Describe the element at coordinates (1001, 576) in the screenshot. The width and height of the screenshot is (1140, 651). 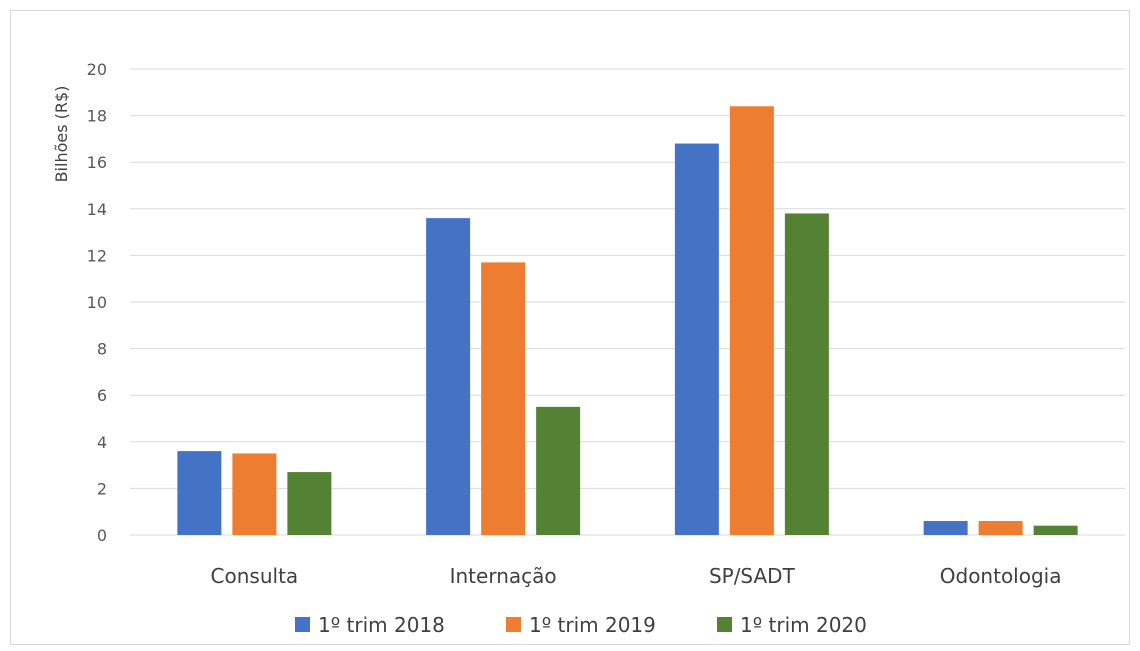
I see `x-category-label: Odontologia` at that location.